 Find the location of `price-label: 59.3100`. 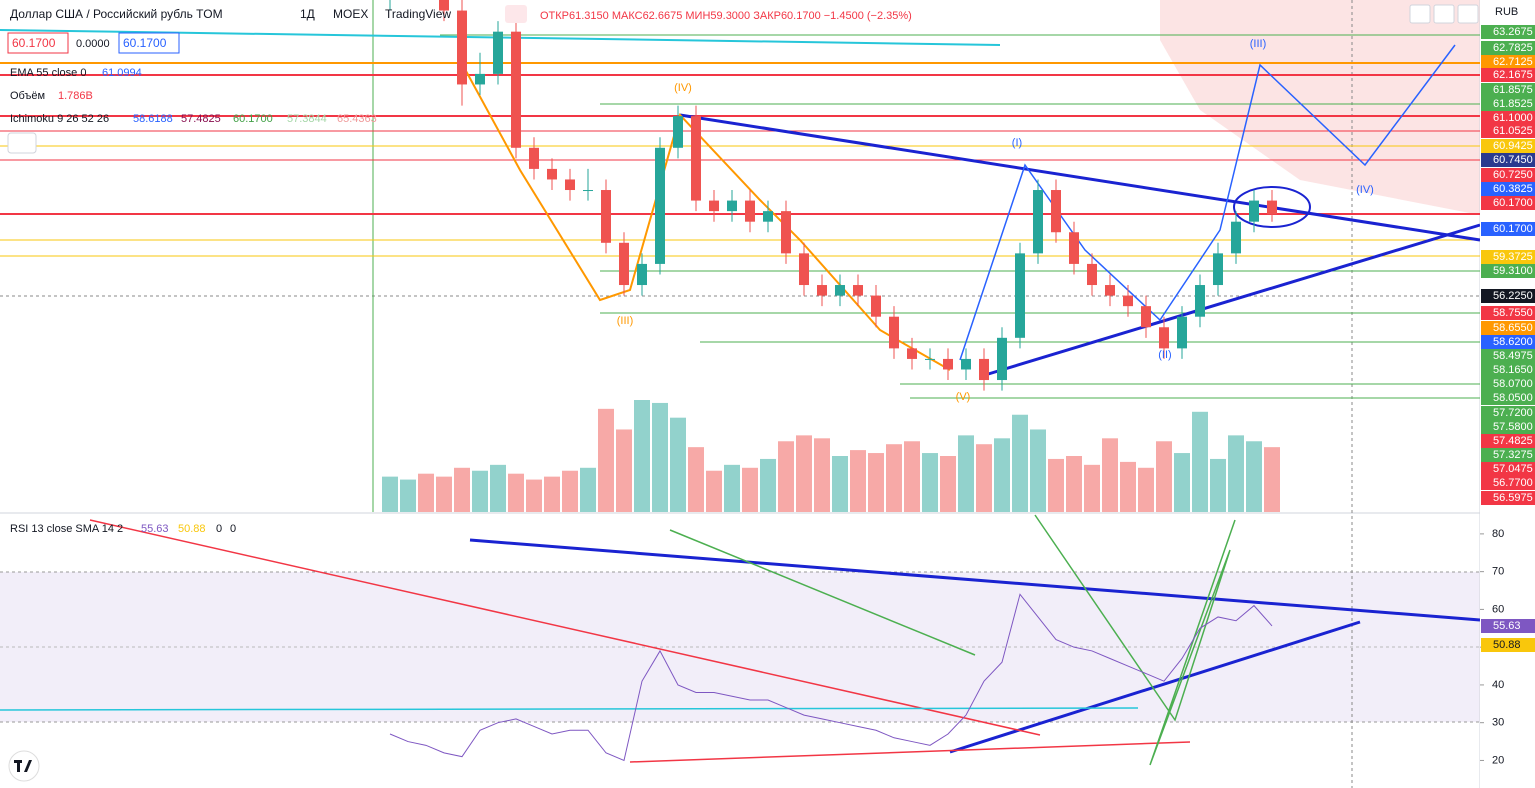

price-label: 59.3100 is located at coordinates (1513, 271).